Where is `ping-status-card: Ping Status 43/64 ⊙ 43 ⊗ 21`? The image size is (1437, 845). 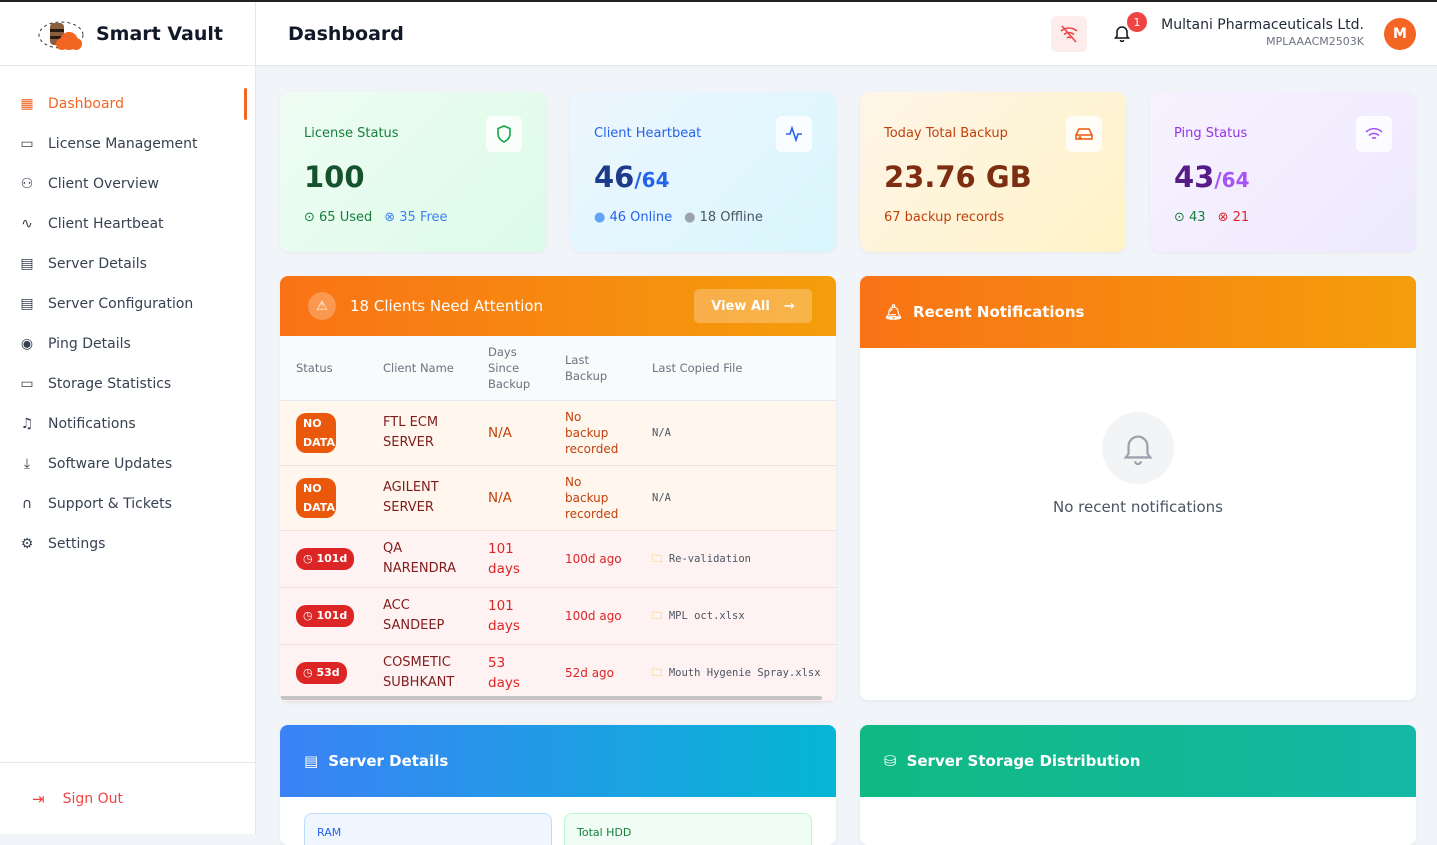
ping-status-card: Ping Status 43/64 ⊙ 43 ⊗ 21 is located at coordinates (1283, 172).